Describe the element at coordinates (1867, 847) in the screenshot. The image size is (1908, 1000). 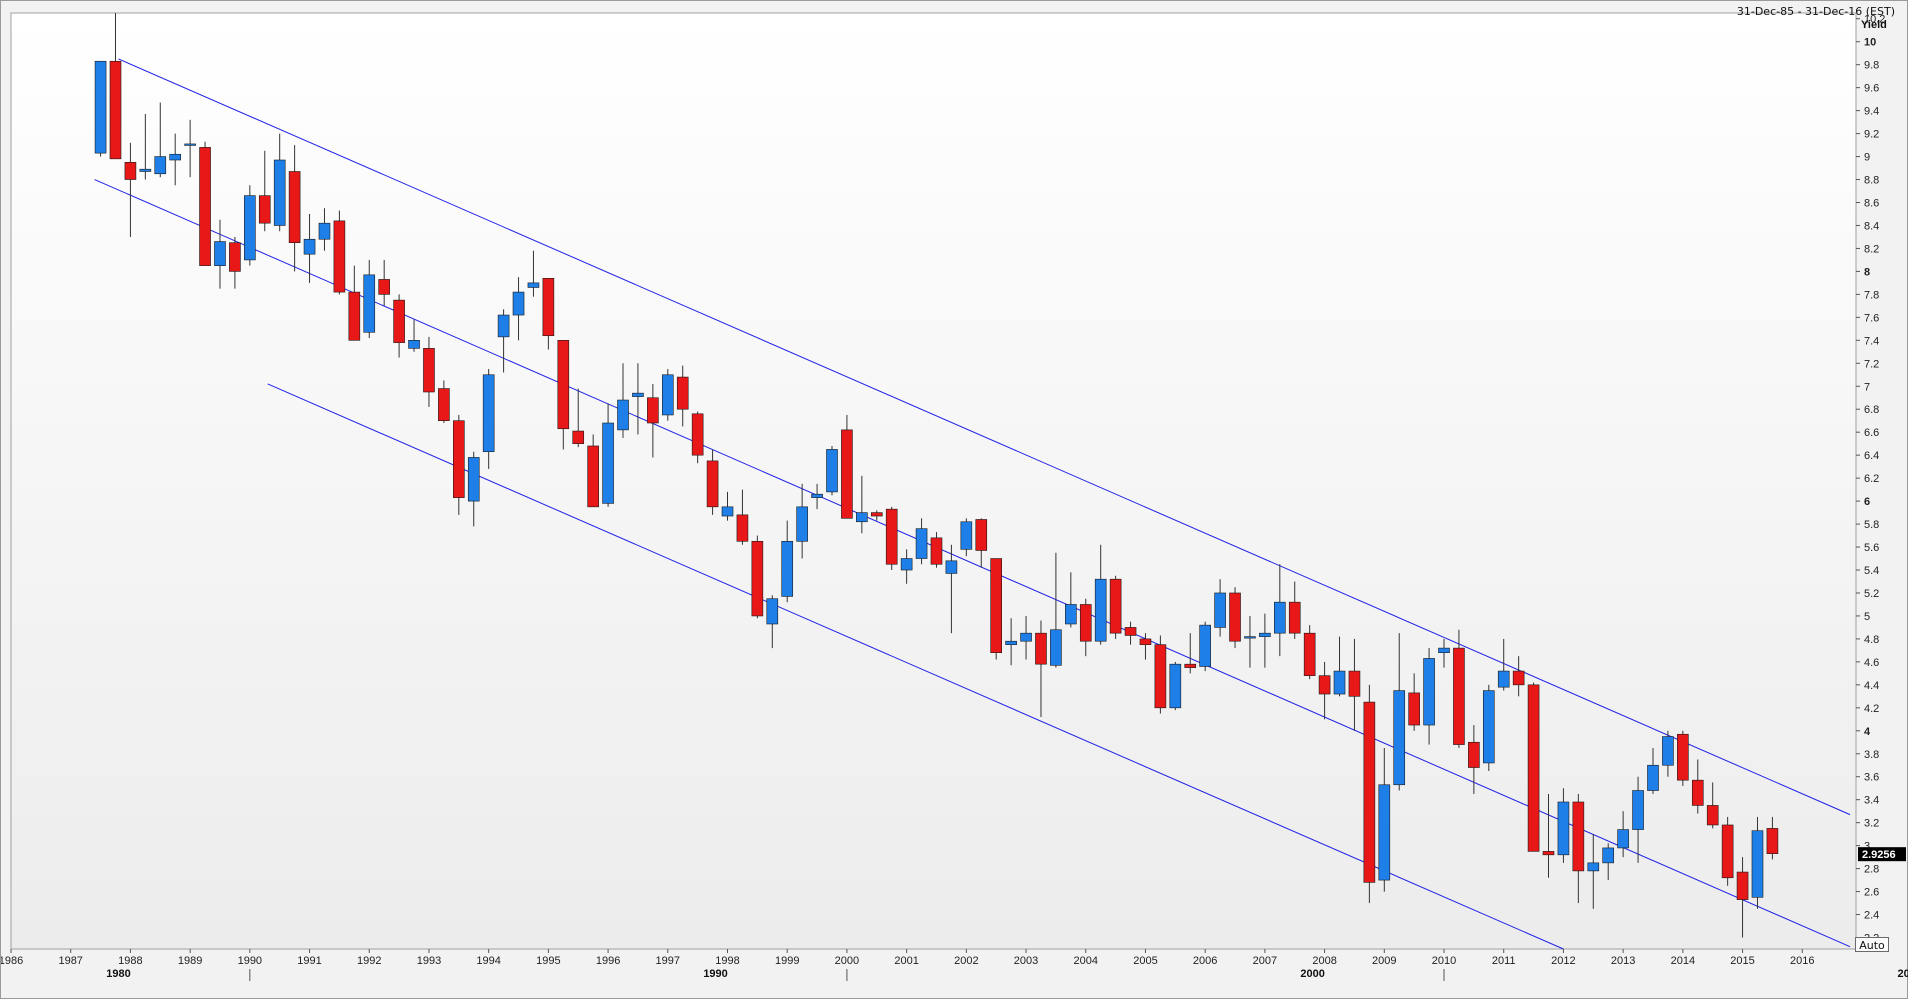
I see `y-tick-label: 3` at that location.